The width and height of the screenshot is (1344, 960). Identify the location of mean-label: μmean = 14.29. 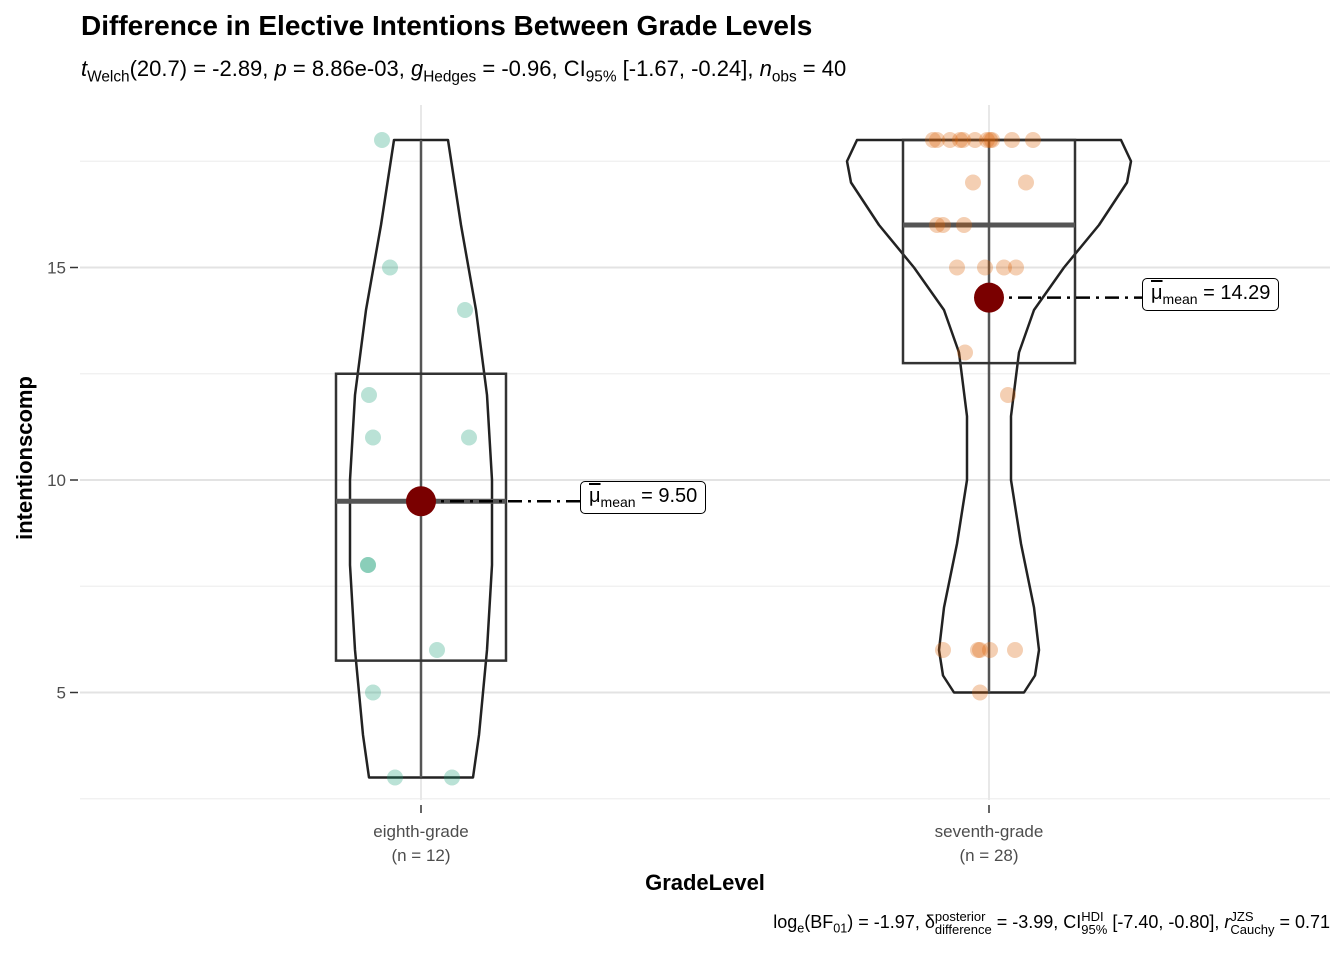
(1211, 294).